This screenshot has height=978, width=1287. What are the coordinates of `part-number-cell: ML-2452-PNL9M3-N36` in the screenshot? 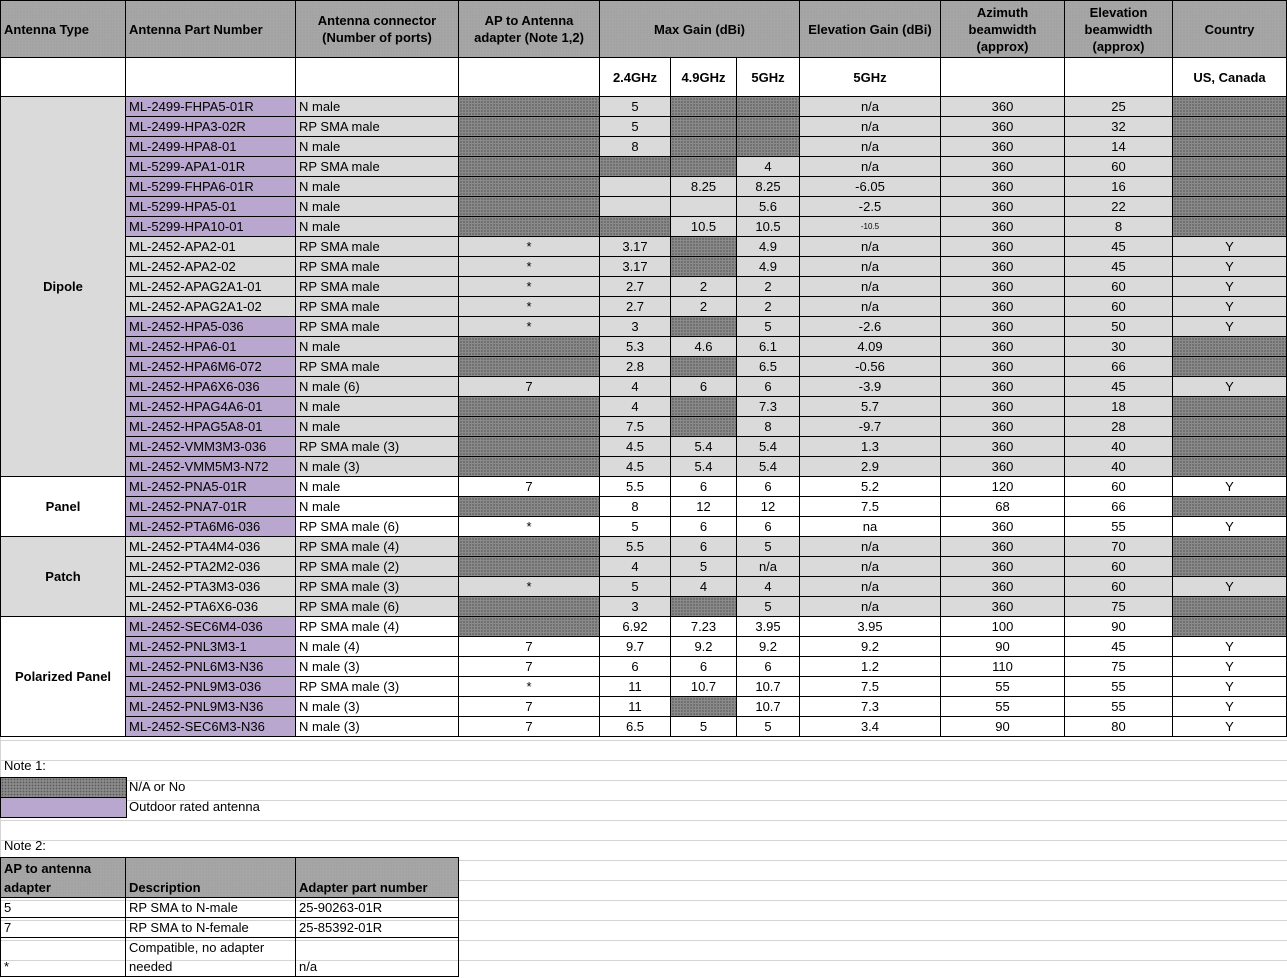 It's located at (210, 706).